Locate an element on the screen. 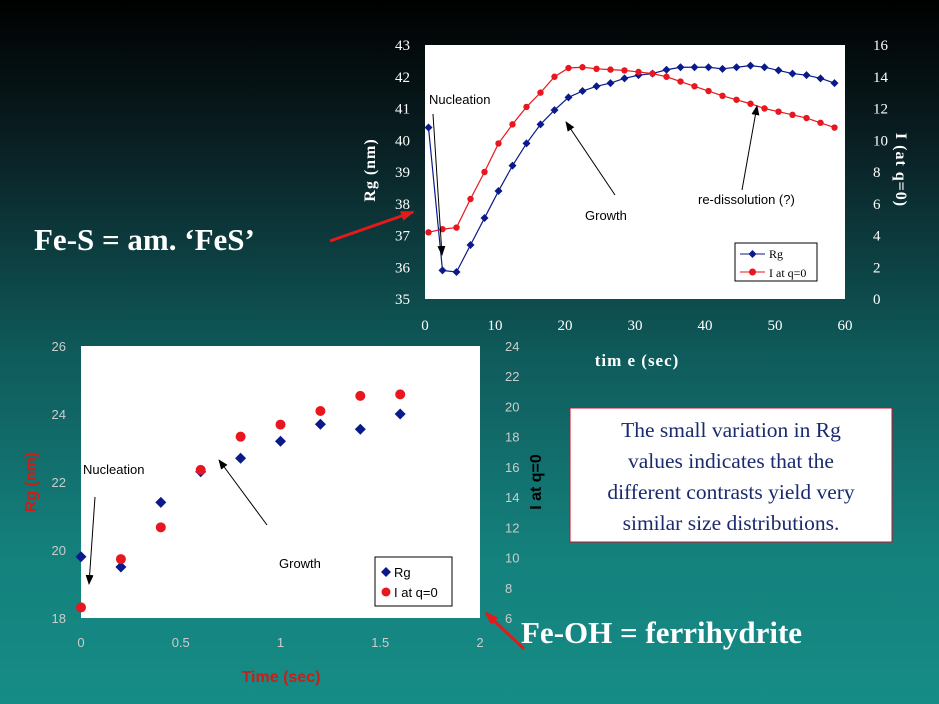 This screenshot has width=939, height=704. y2-tick-label: 6 is located at coordinates (877, 205).